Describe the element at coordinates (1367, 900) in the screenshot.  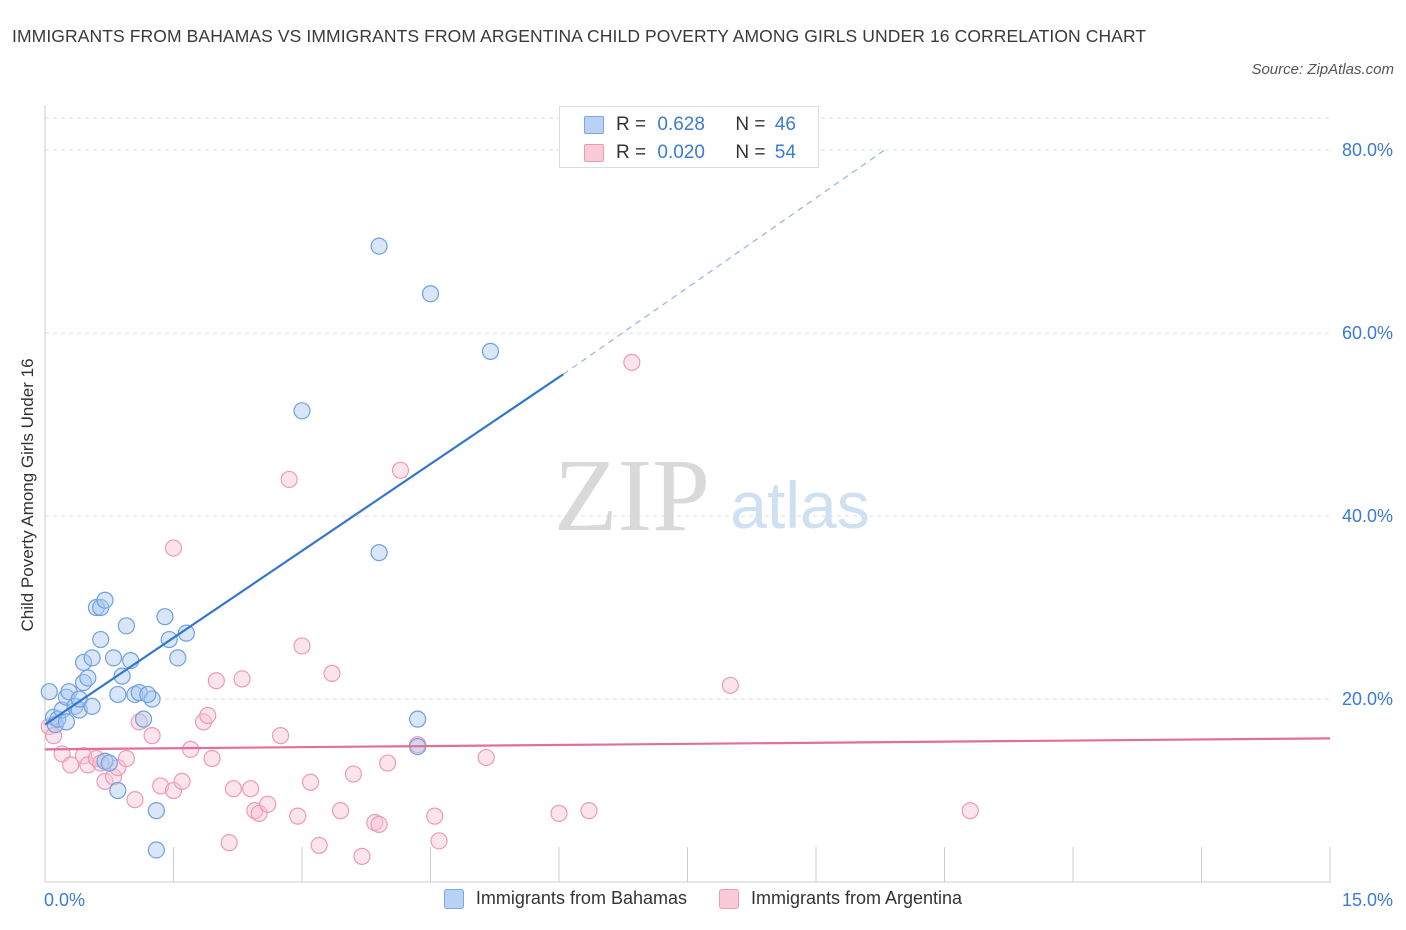
I see `x-tick-label-max: 15.0%` at that location.